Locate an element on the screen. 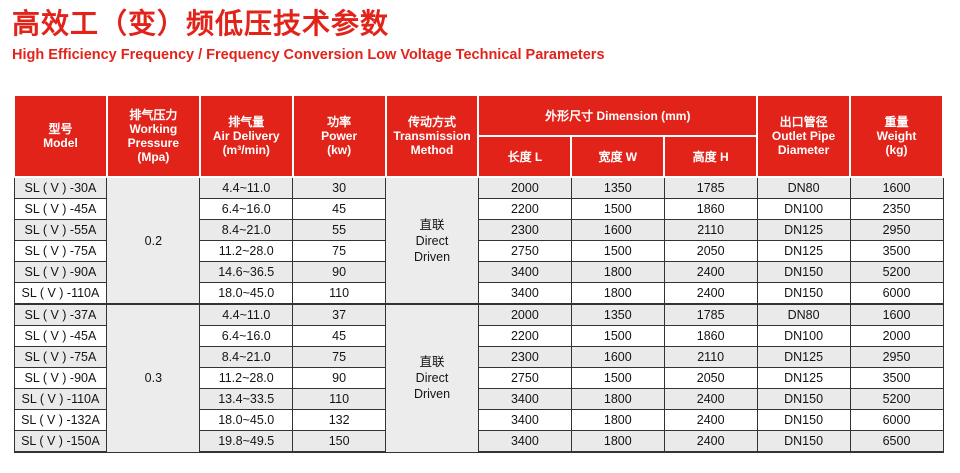  transmission-cell: 直联 Direct Driven is located at coordinates (432, 240).